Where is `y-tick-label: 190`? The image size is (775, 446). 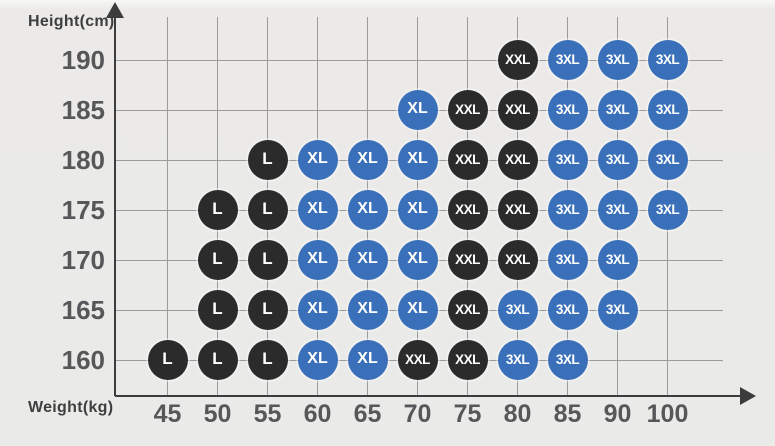
y-tick-label: 190 is located at coordinates (83, 60).